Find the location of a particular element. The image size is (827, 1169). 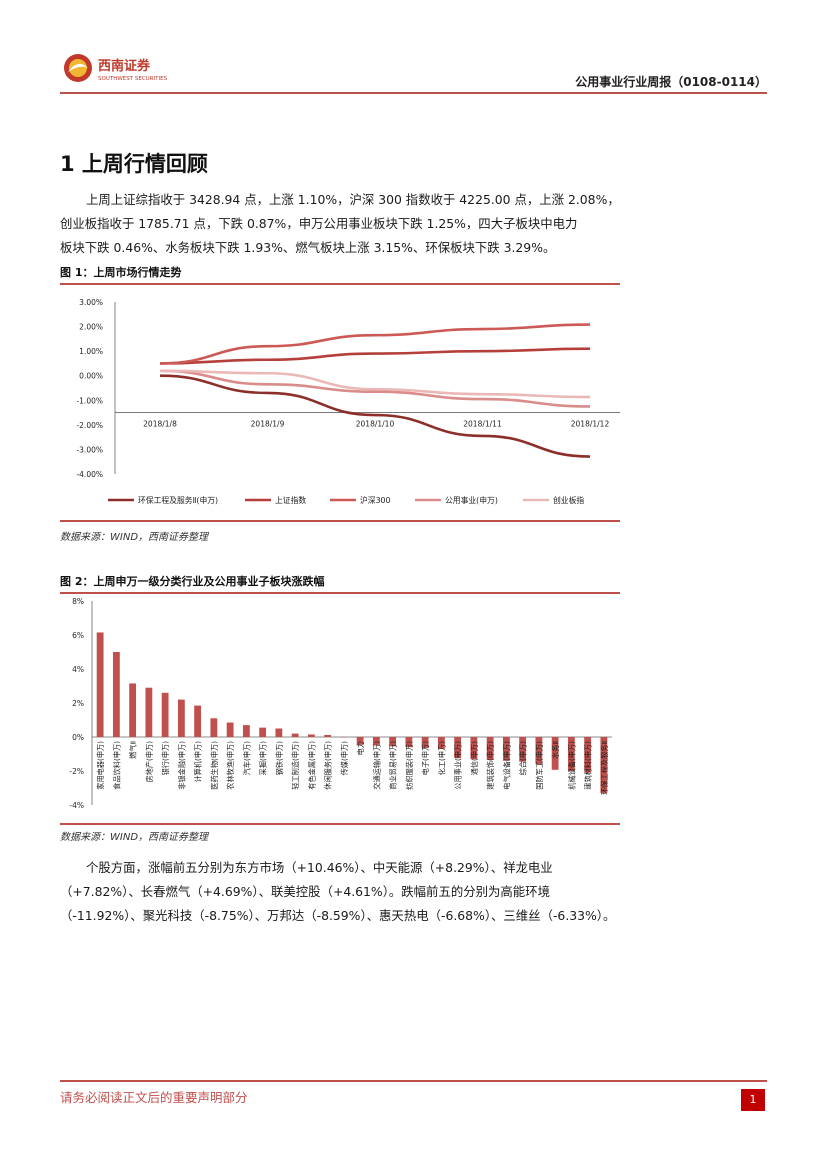

x-tick-label: 2018/1/8 is located at coordinates (160, 424).